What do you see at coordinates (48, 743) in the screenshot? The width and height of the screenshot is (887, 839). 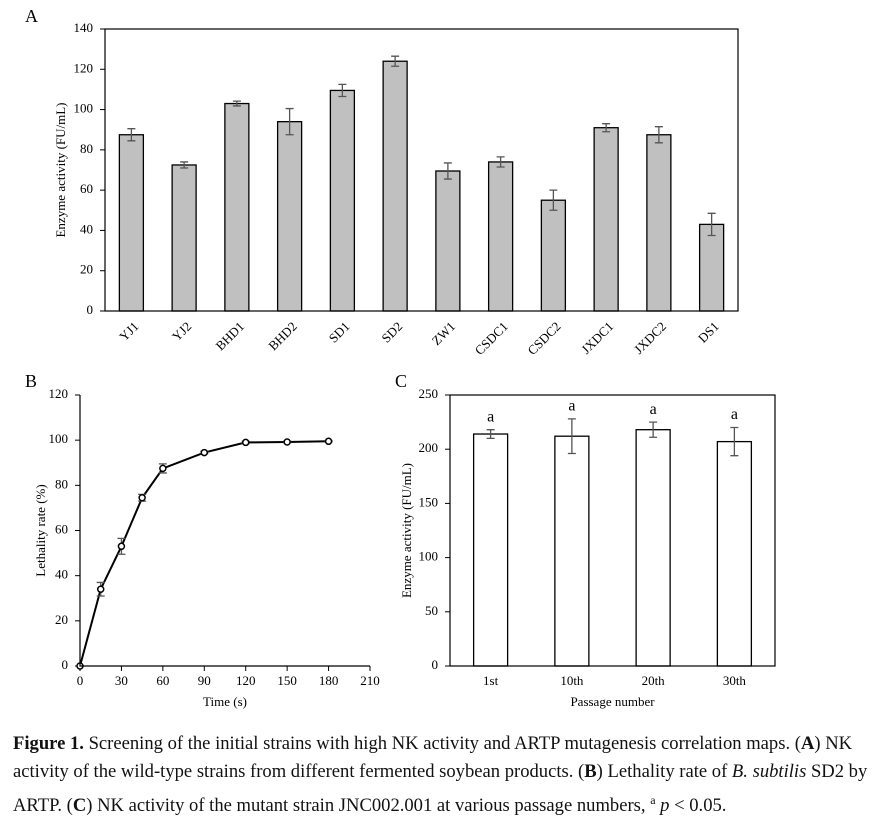 I see `caption-text: Figure 1.` at bounding box center [48, 743].